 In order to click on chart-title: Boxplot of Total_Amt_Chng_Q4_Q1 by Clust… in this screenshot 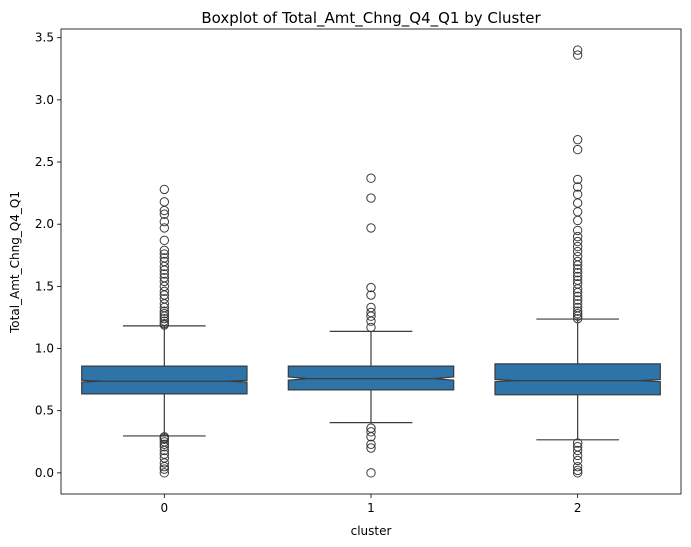, I will do `click(371, 18)`.